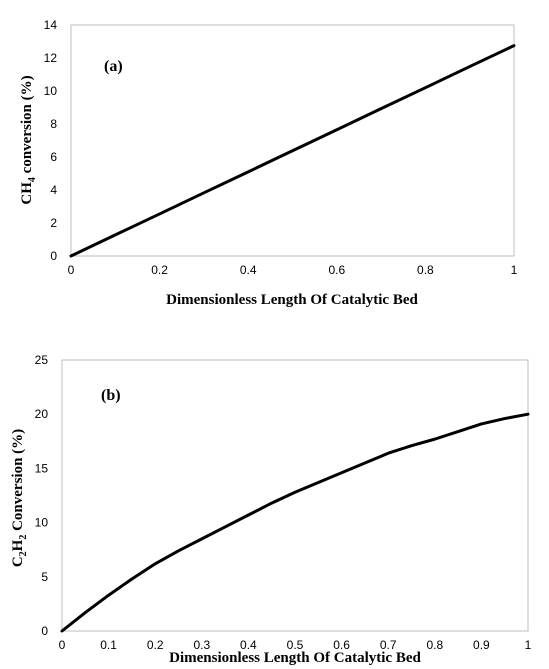 Image resolution: width=549 pixels, height=669 pixels. Describe the element at coordinates (27, 126) in the screenshot. I see `chart-a-y-label-post: conversion (%)` at that location.